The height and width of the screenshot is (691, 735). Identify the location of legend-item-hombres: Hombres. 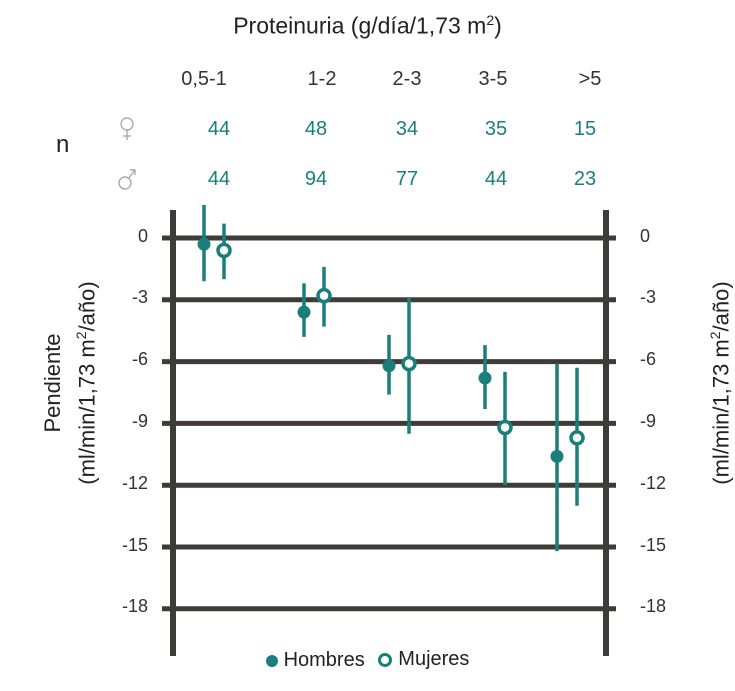
(315, 660).